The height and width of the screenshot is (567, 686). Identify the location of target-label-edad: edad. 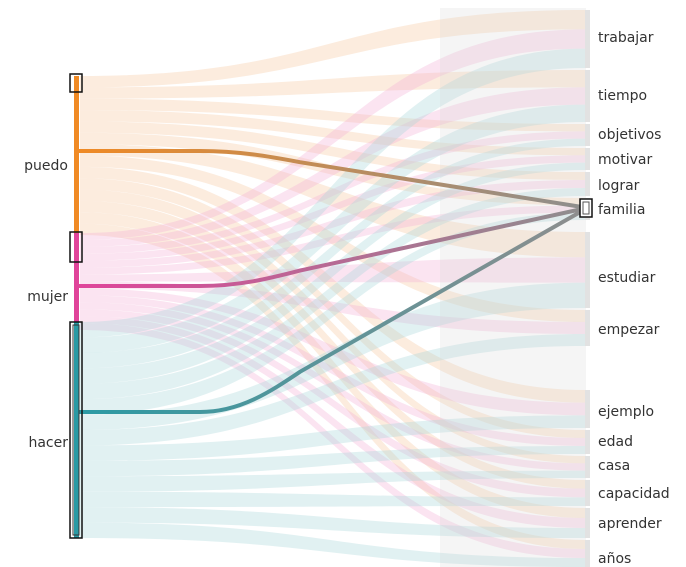
(615, 442).